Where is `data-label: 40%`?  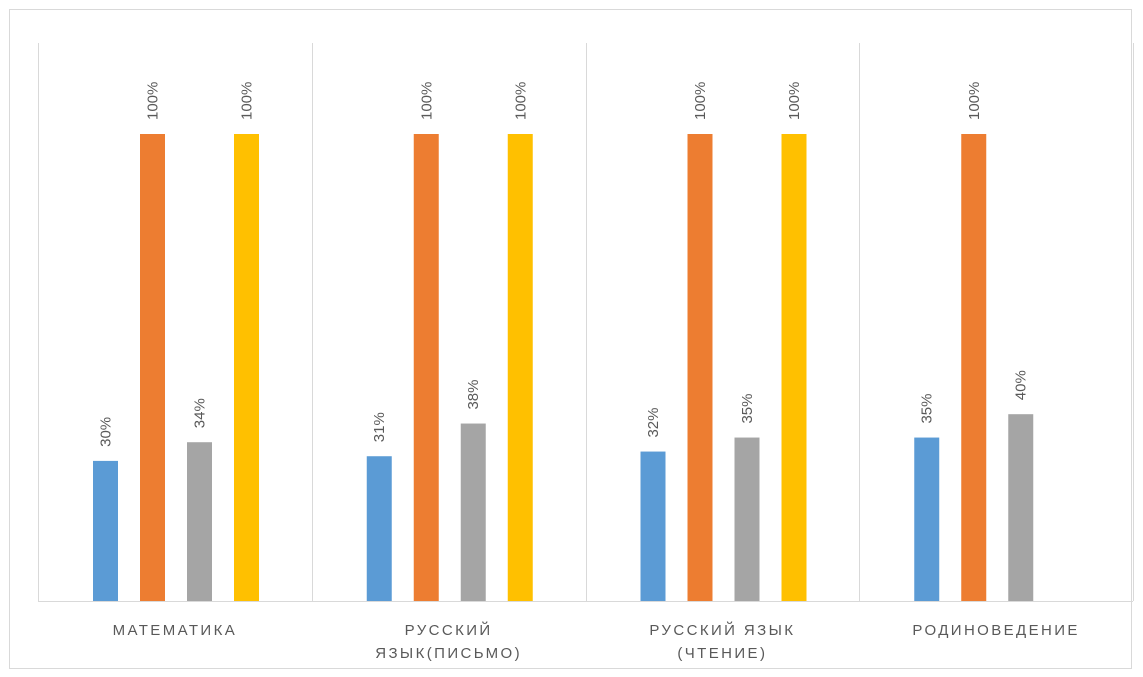 data-label: 40% is located at coordinates (1021, 385).